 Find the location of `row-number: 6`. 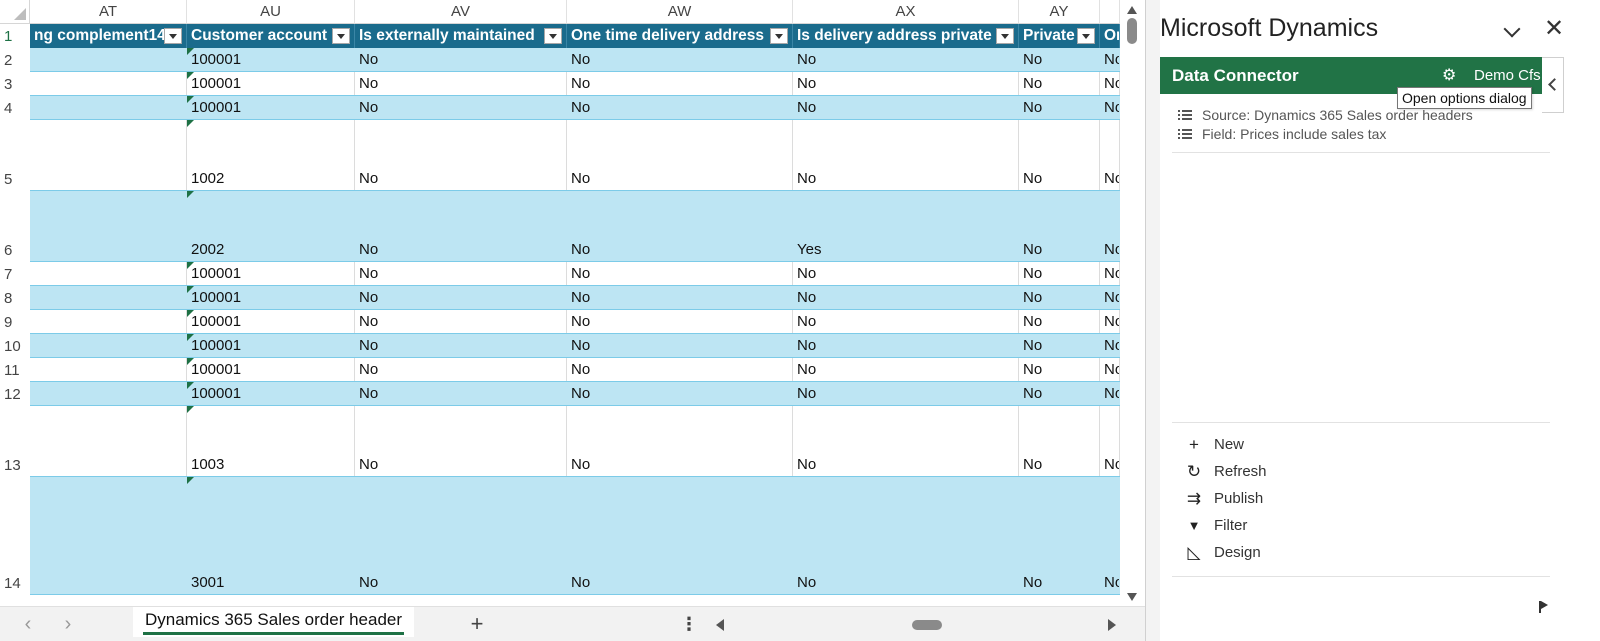

row-number: 6 is located at coordinates (8, 250).